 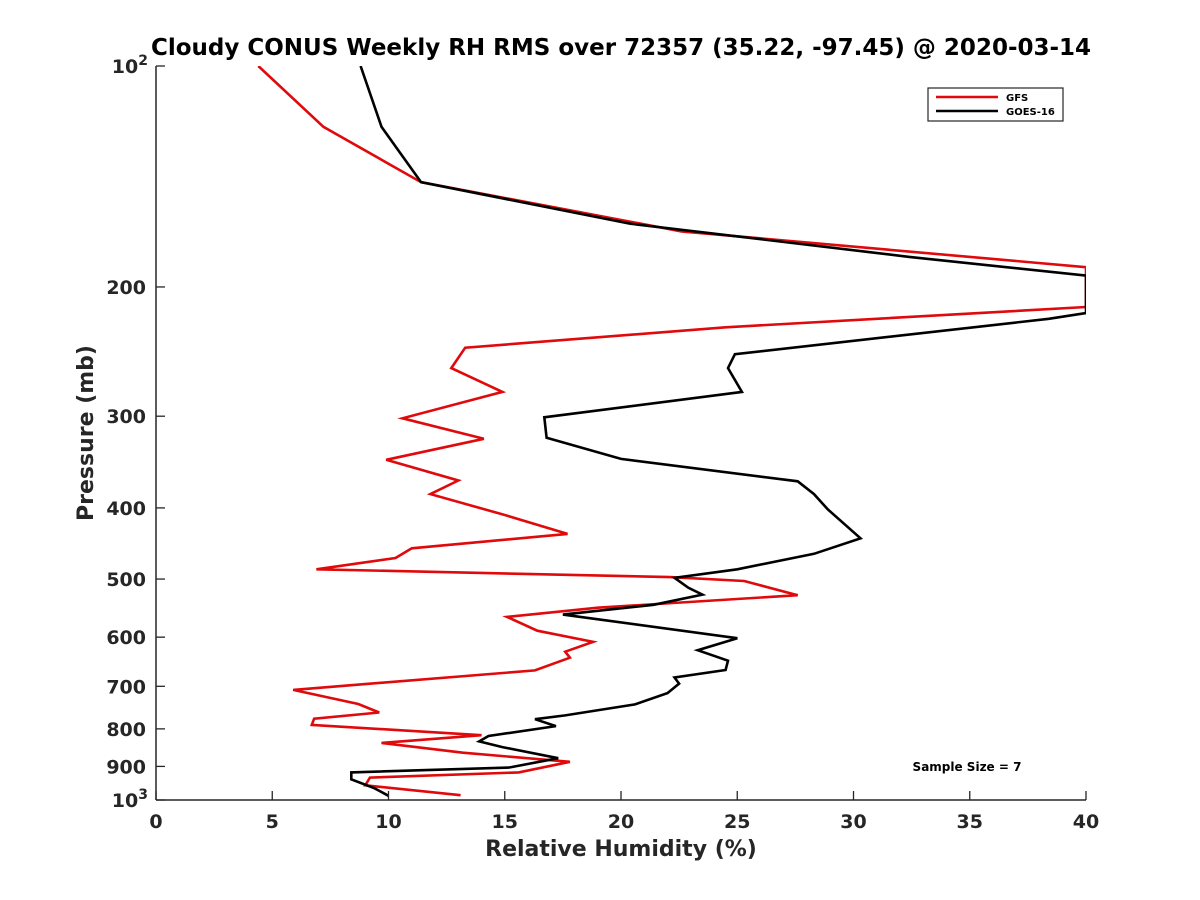 I want to click on y-axis-label: Pressure (mb), so click(x=86, y=433).